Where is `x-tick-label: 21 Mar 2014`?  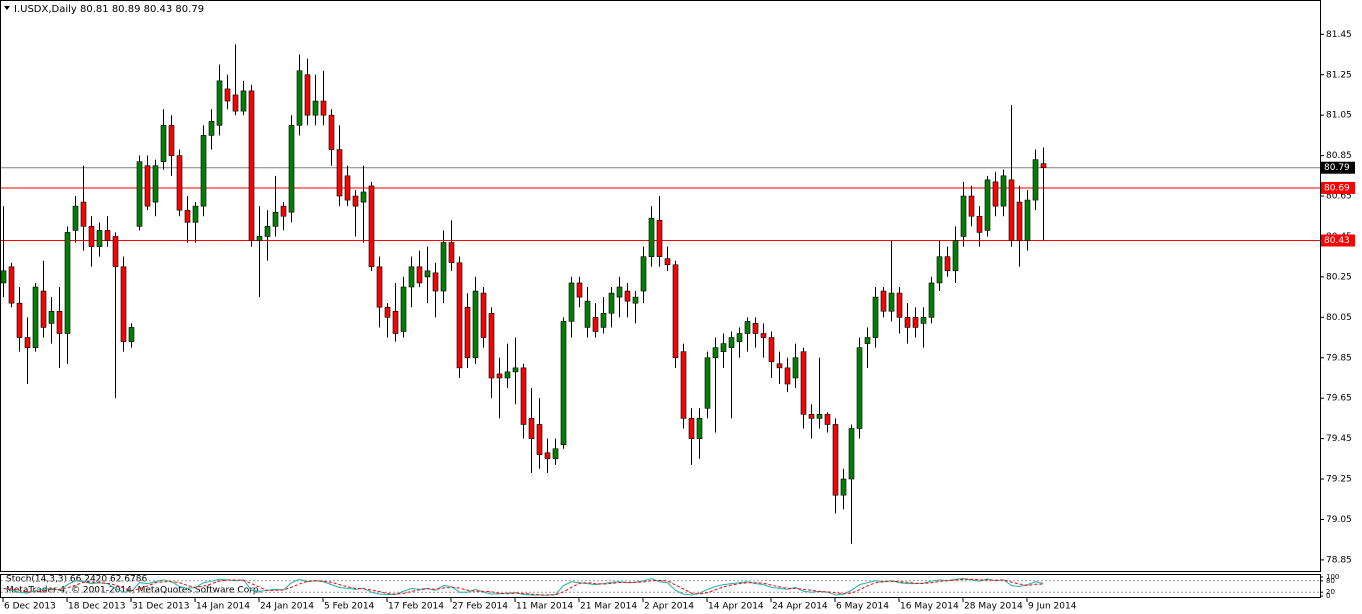
x-tick-label: 21 Mar 2014 is located at coordinates (608, 607).